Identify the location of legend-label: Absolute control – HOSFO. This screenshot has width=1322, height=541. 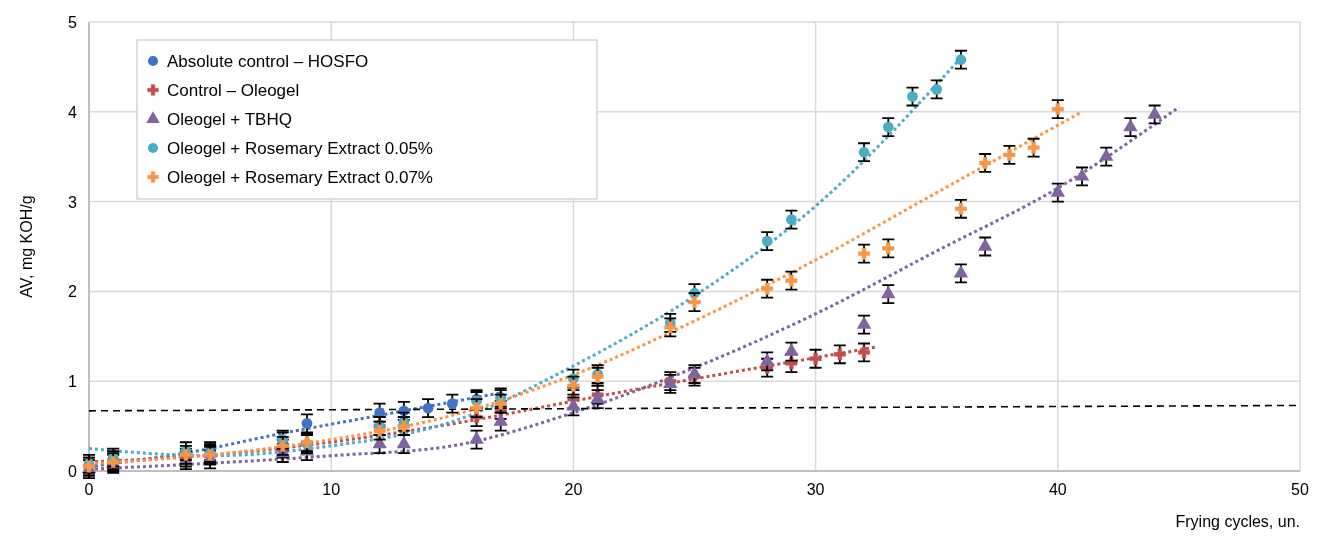
(268, 61).